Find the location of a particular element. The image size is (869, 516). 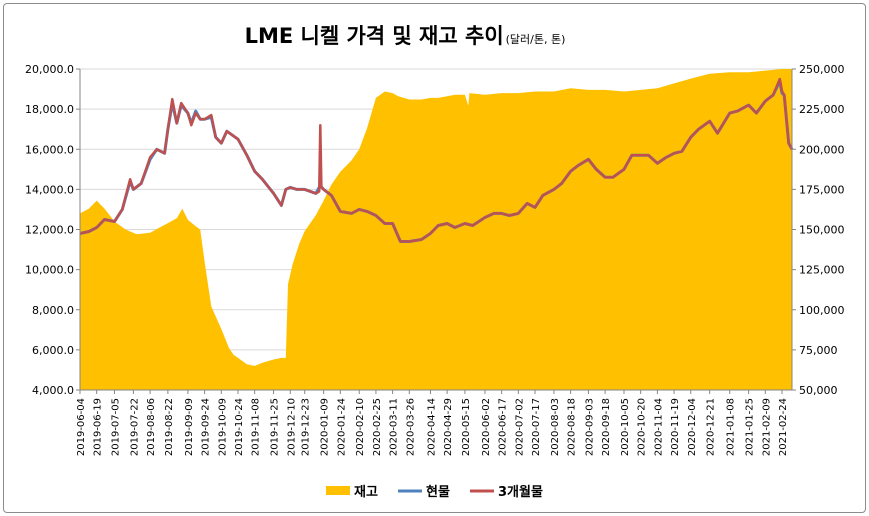

x-axis-tick-label: 2019-07-05 is located at coordinates (116, 427).